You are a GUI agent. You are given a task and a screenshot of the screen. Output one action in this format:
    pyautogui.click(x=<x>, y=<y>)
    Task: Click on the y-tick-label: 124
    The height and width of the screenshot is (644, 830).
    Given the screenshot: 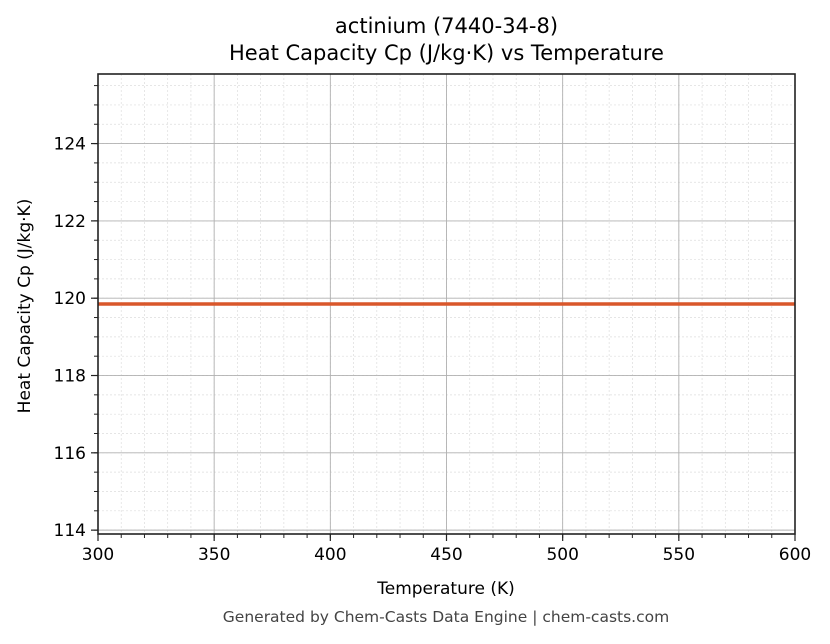 What is the action you would take?
    pyautogui.click(x=70, y=145)
    